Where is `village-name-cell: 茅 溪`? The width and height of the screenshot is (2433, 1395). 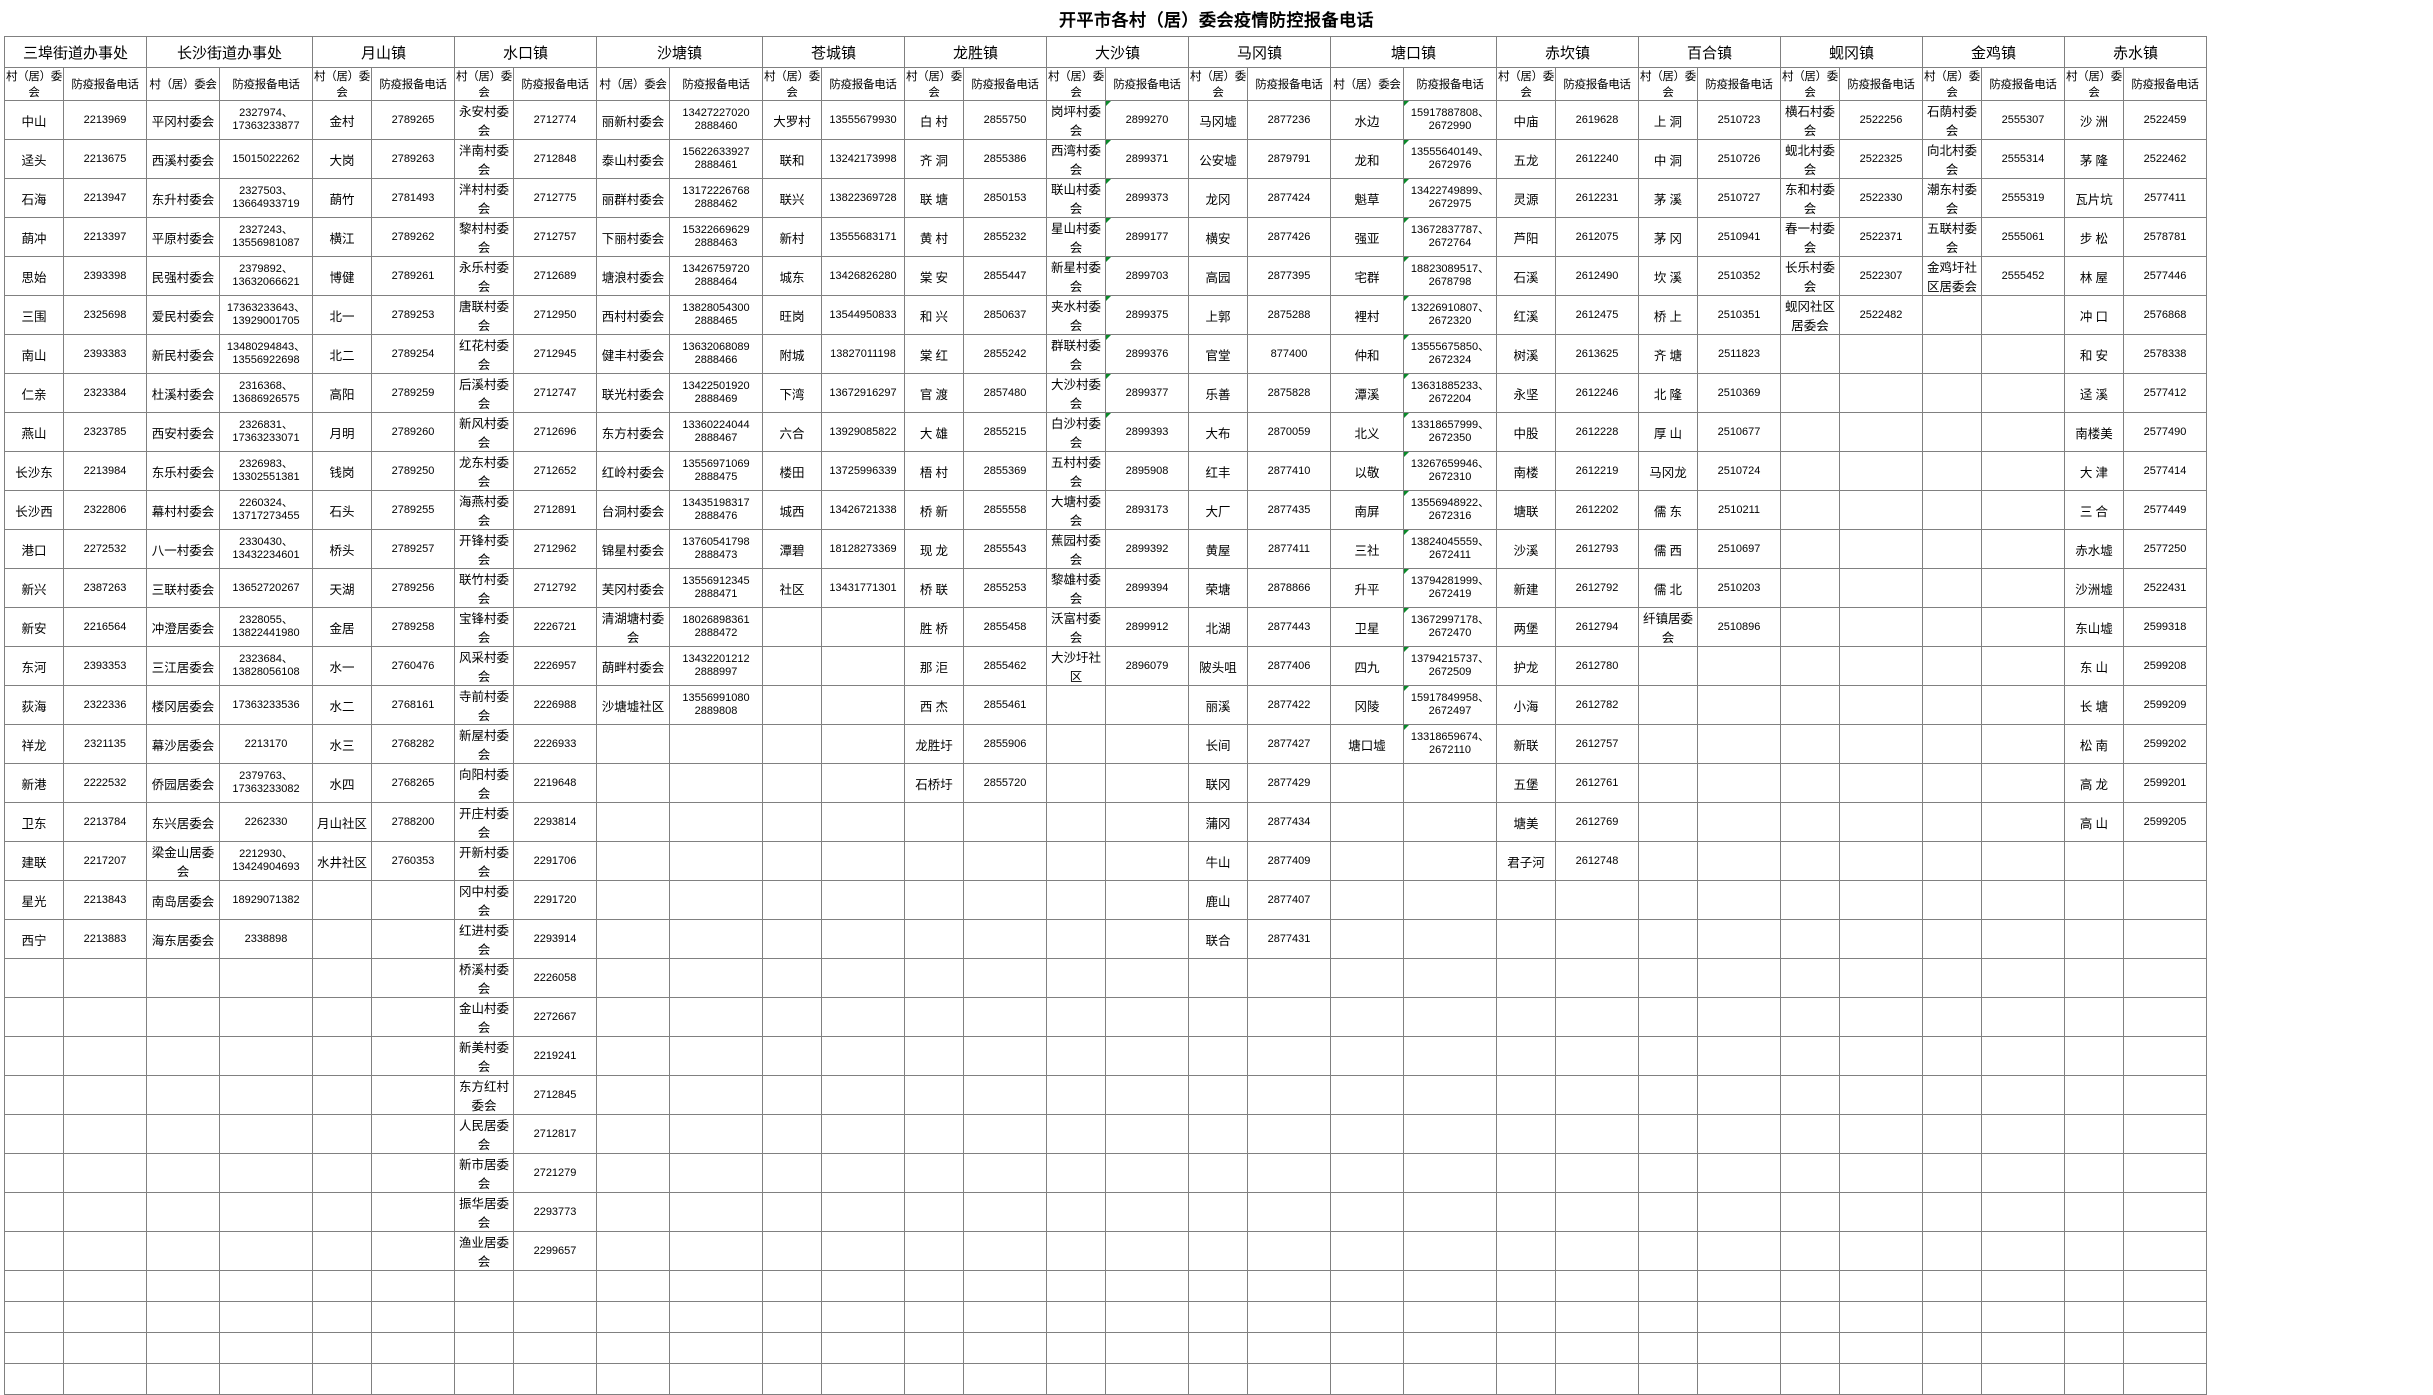
village-name-cell: 茅 溪 is located at coordinates (1668, 198).